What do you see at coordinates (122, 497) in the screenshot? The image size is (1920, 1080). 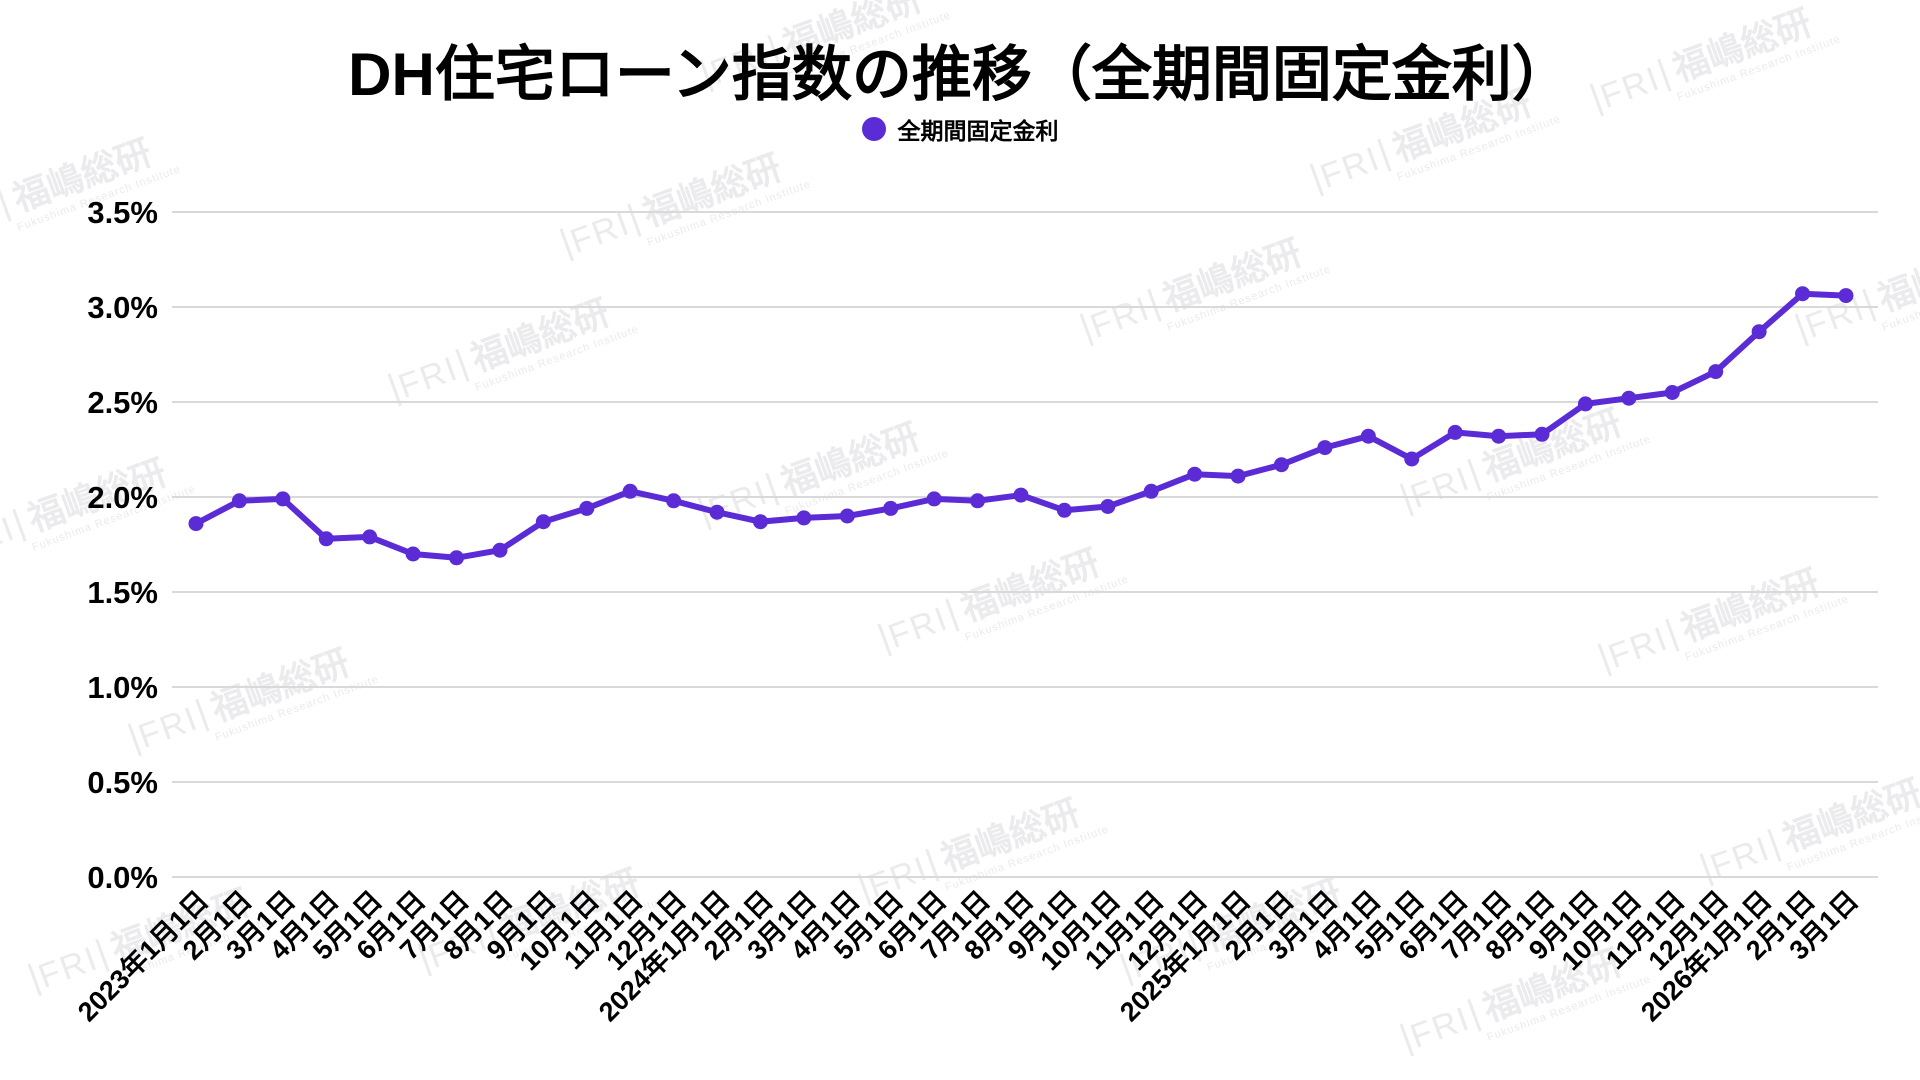 I see `y-axis-tick-label: 2.0%` at bounding box center [122, 497].